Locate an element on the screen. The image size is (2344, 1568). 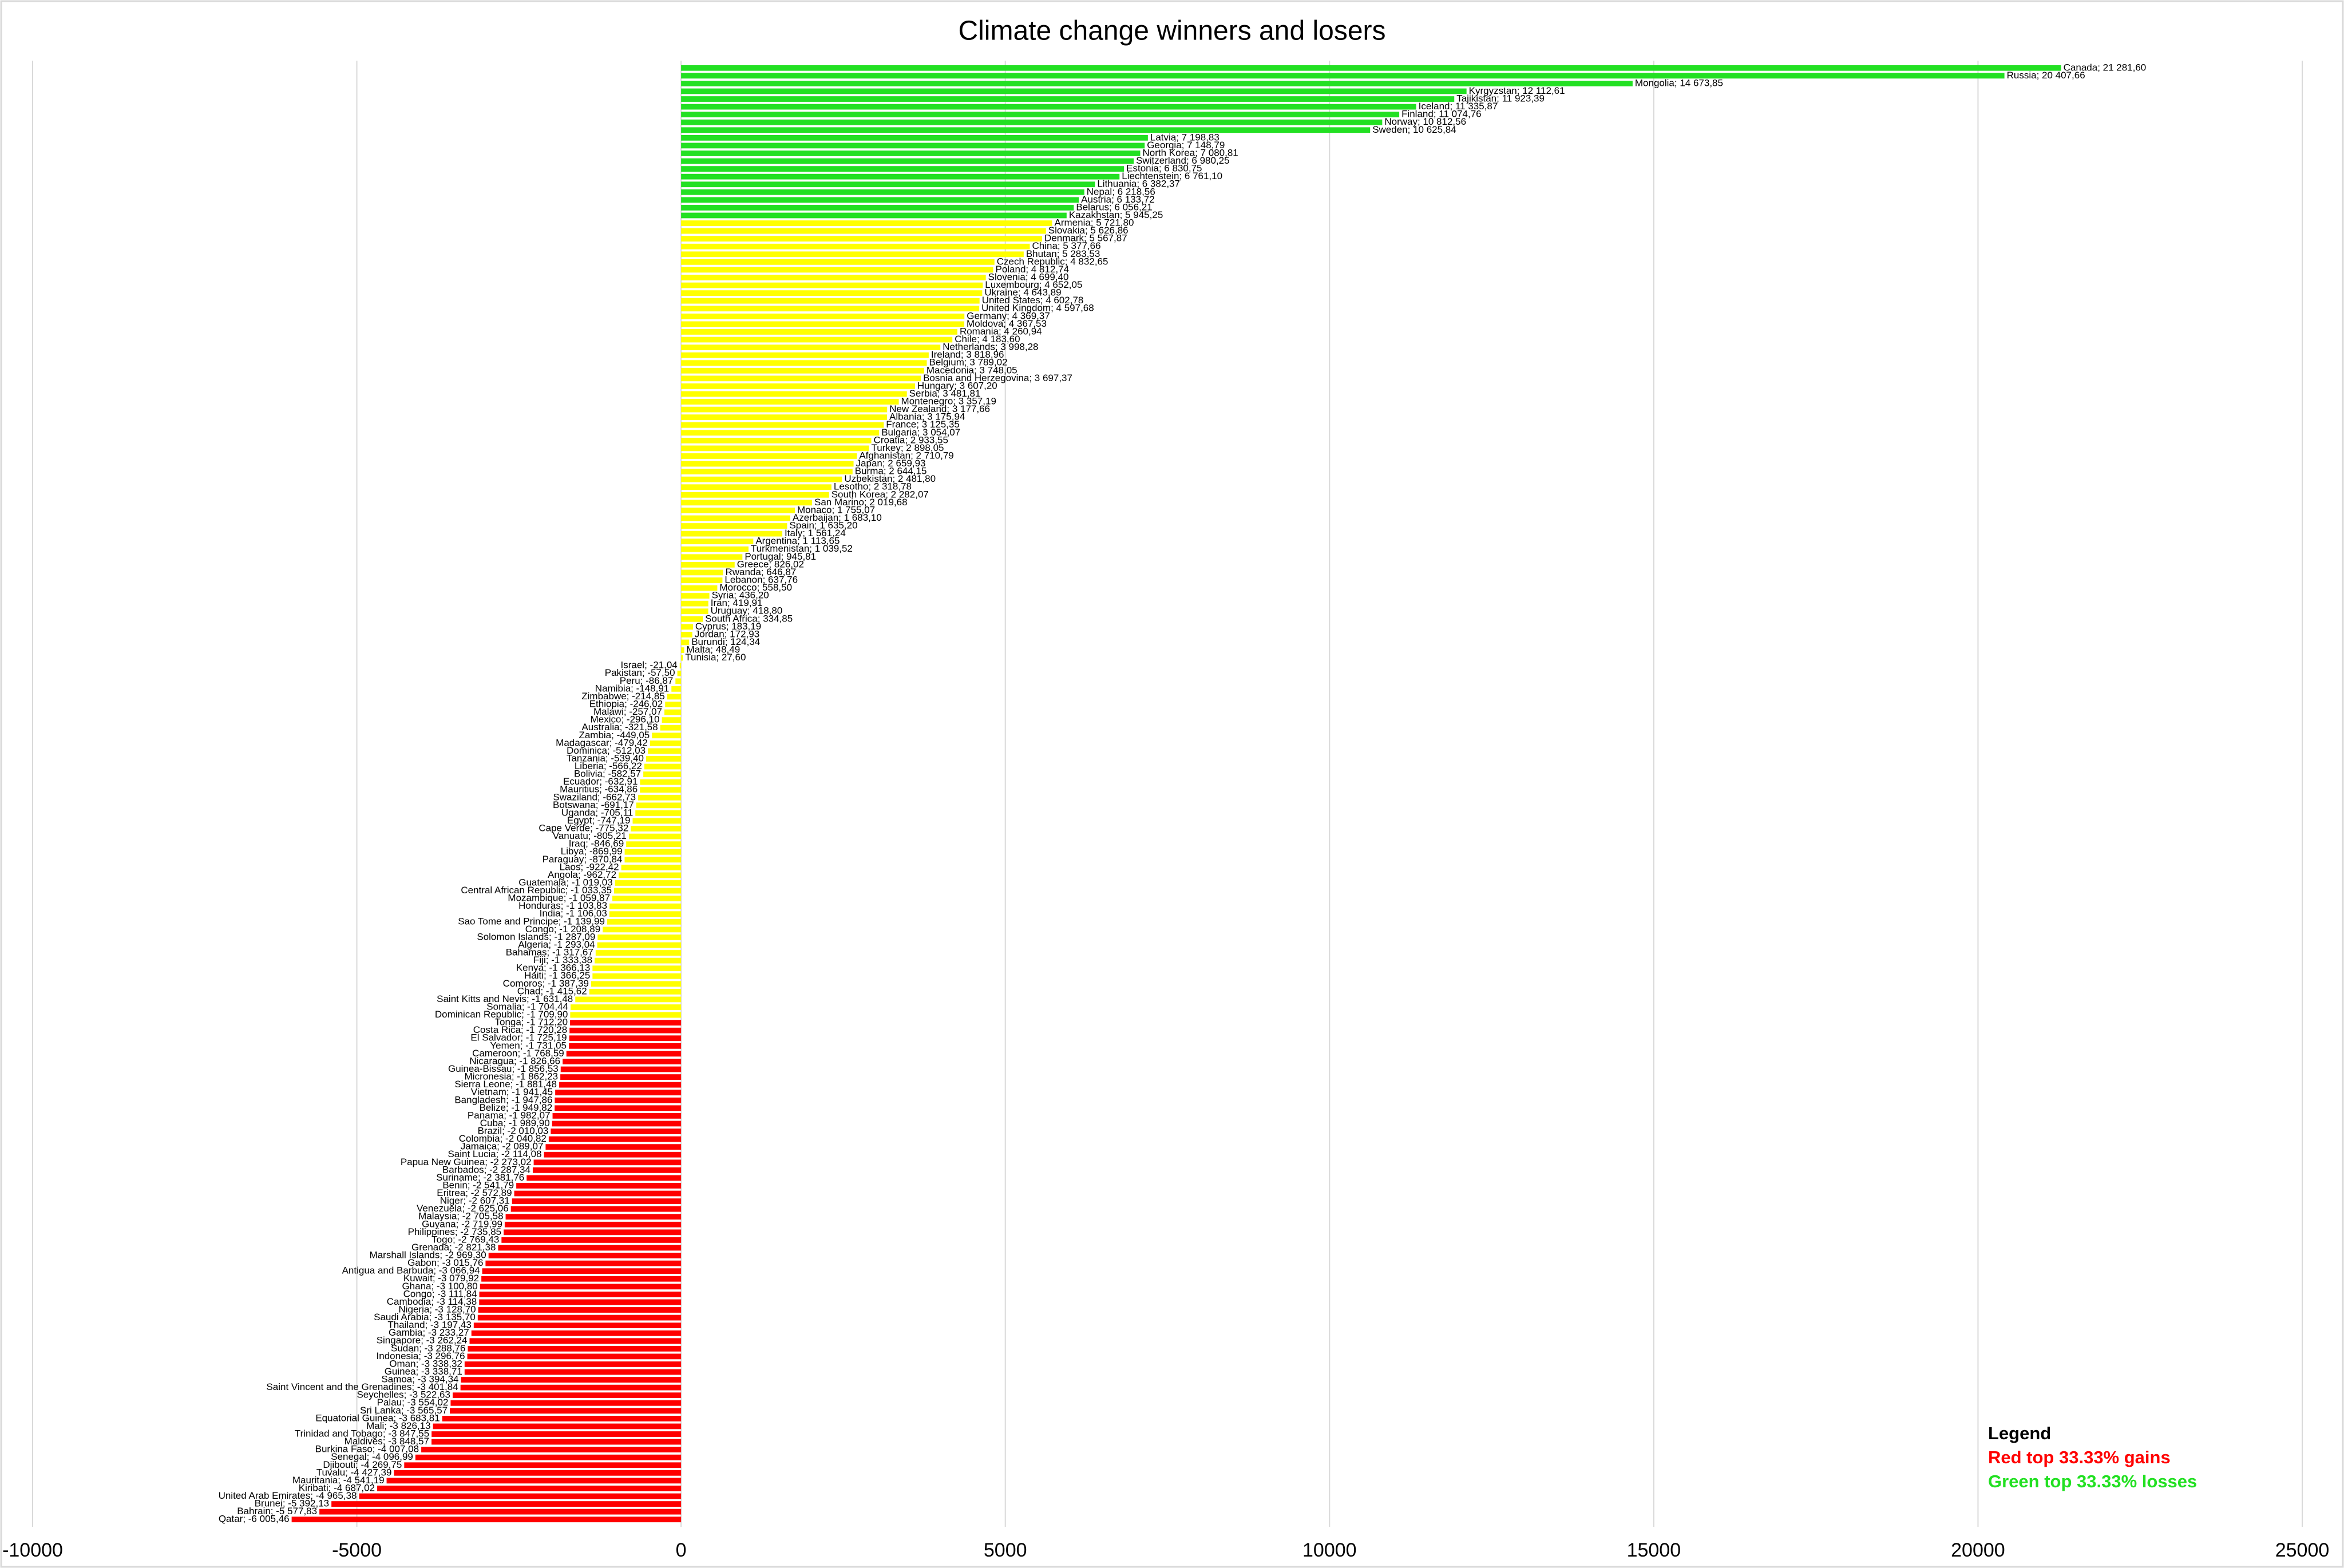
value-label: Malawi; -257,07 is located at coordinates (628, 711).